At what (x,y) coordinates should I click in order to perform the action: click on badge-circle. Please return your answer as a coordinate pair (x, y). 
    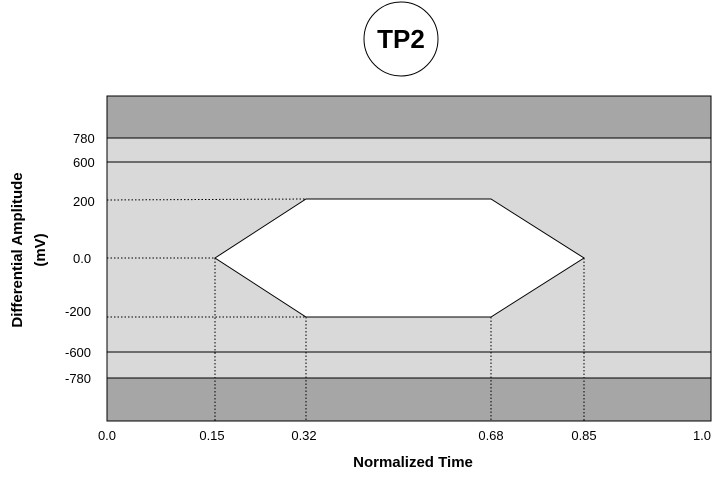
    Looking at the image, I should click on (401, 39).